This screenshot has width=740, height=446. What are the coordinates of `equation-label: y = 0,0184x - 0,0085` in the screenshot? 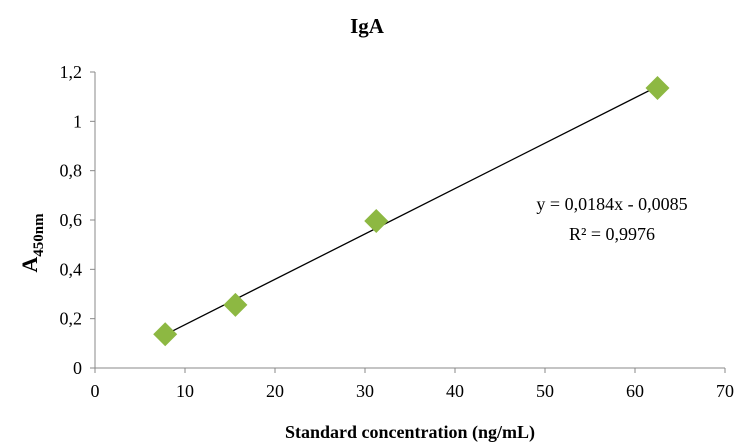 It's located at (611, 204).